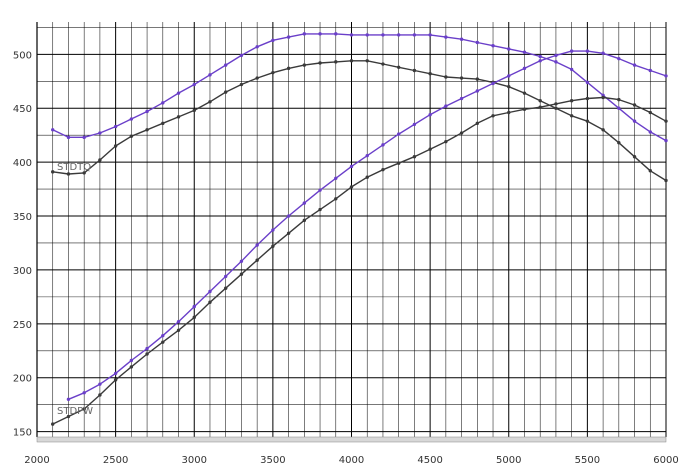  What do you see at coordinates (508, 460) in the screenshot?
I see `x-tick-label: 5000` at bounding box center [508, 460].